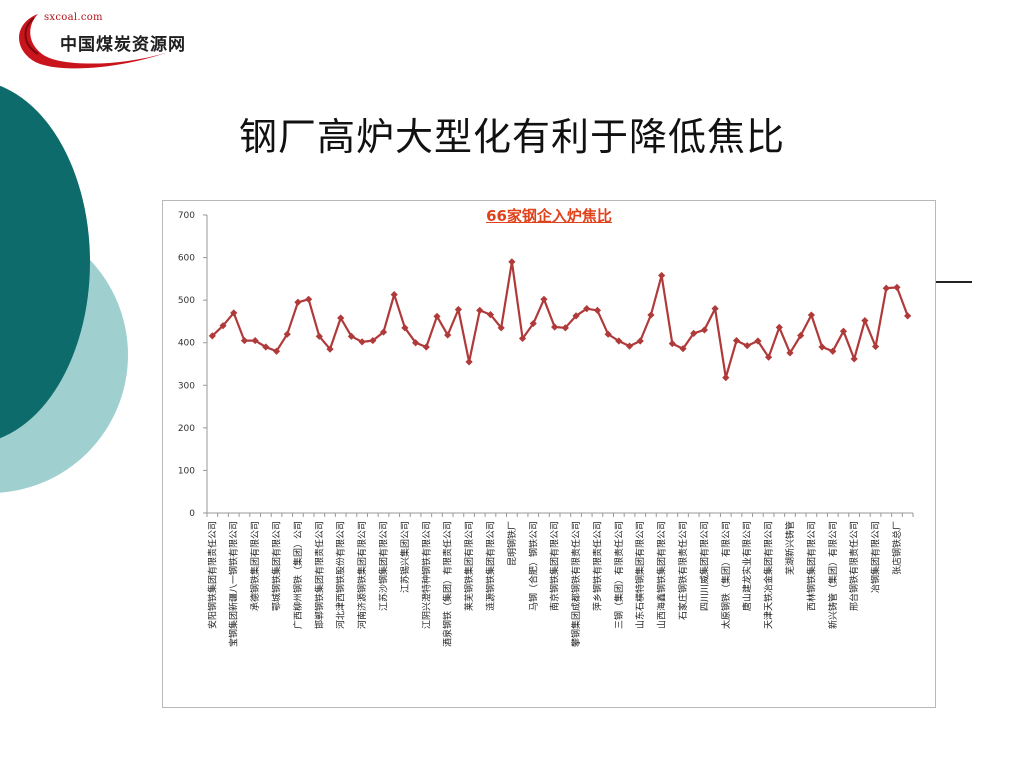 Image resolution: width=1024 pixels, height=768 pixels. I want to click on y-tick-label: 100, so click(186, 471).